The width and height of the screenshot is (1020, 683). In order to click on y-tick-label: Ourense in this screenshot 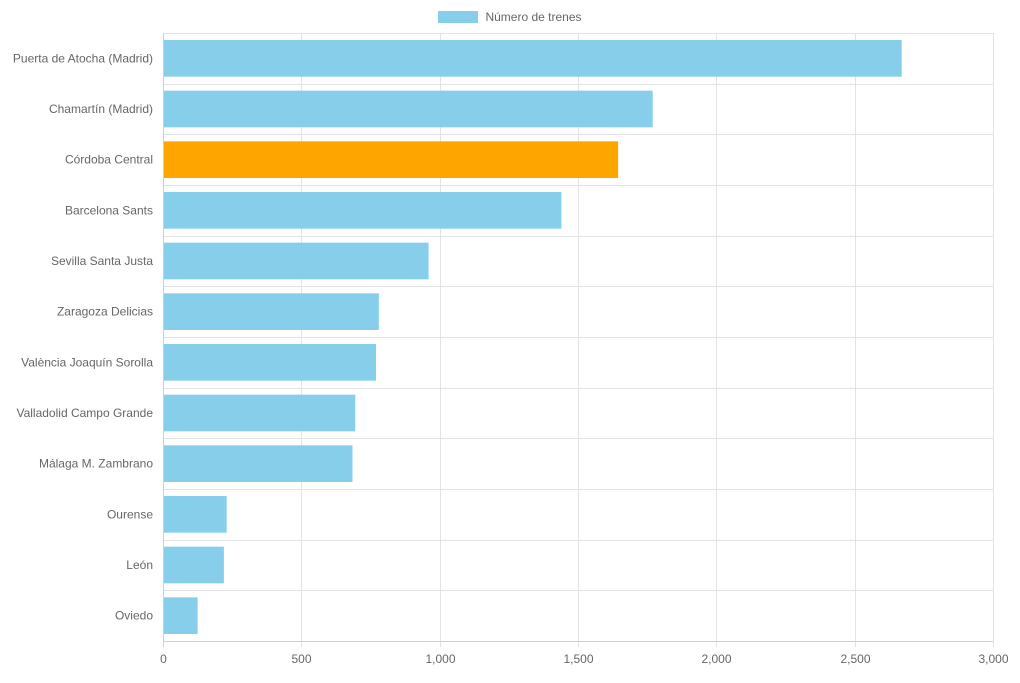, I will do `click(130, 514)`.